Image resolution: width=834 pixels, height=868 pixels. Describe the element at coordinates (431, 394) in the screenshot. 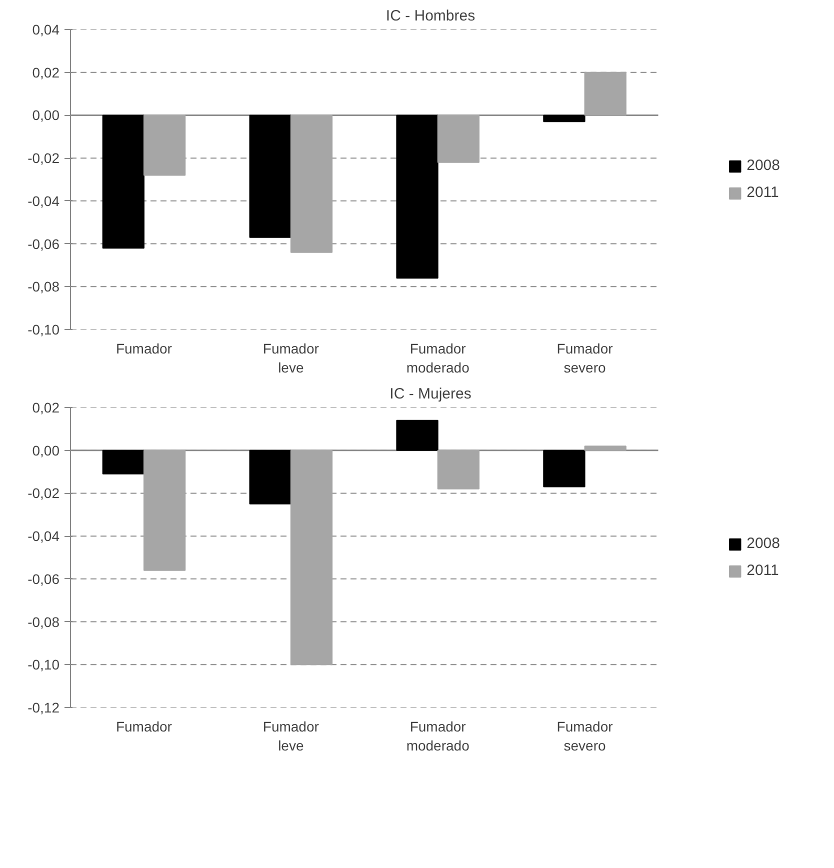

I see `chart-title: IC - Mujeres` at that location.